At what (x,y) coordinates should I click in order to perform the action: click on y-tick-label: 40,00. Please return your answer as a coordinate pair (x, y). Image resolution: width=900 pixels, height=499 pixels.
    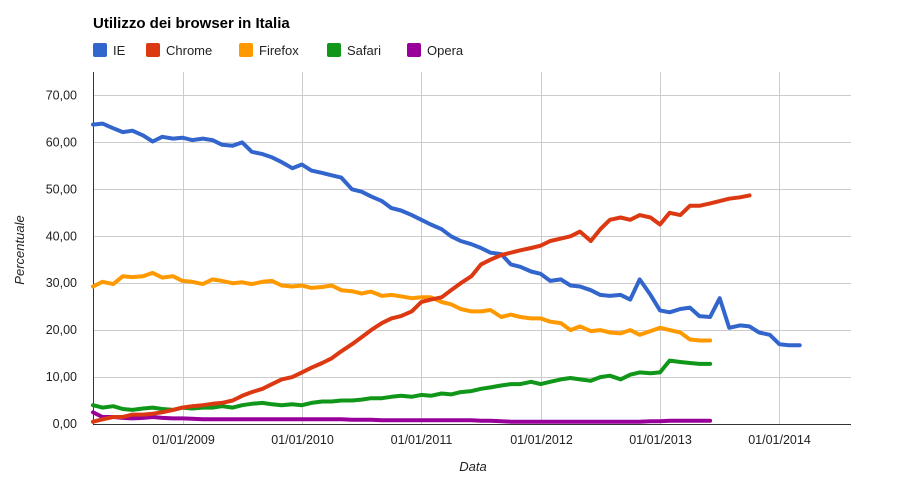
    Looking at the image, I should click on (61, 236).